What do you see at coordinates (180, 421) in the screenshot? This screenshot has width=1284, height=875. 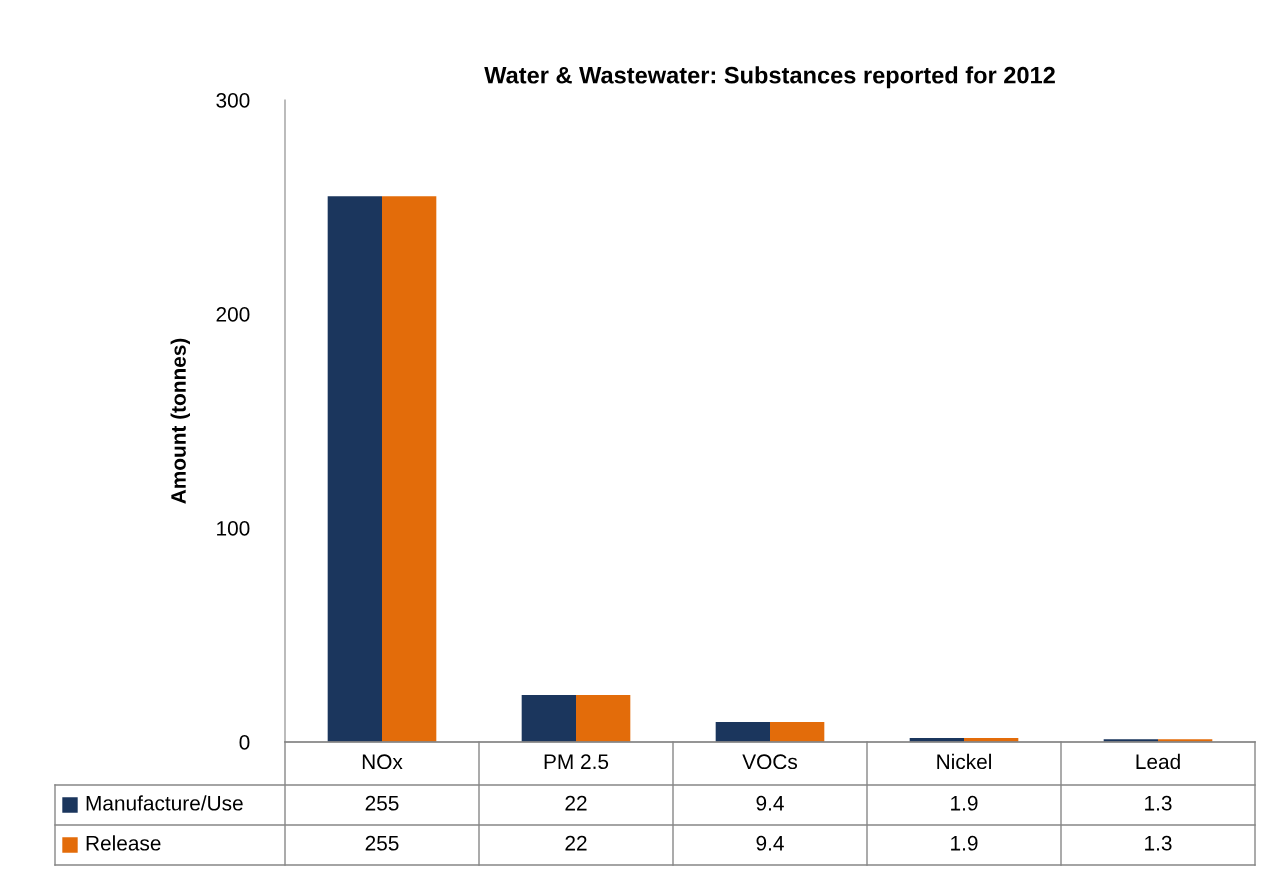 I see `y-axis-title: Amount (tonnes)` at bounding box center [180, 421].